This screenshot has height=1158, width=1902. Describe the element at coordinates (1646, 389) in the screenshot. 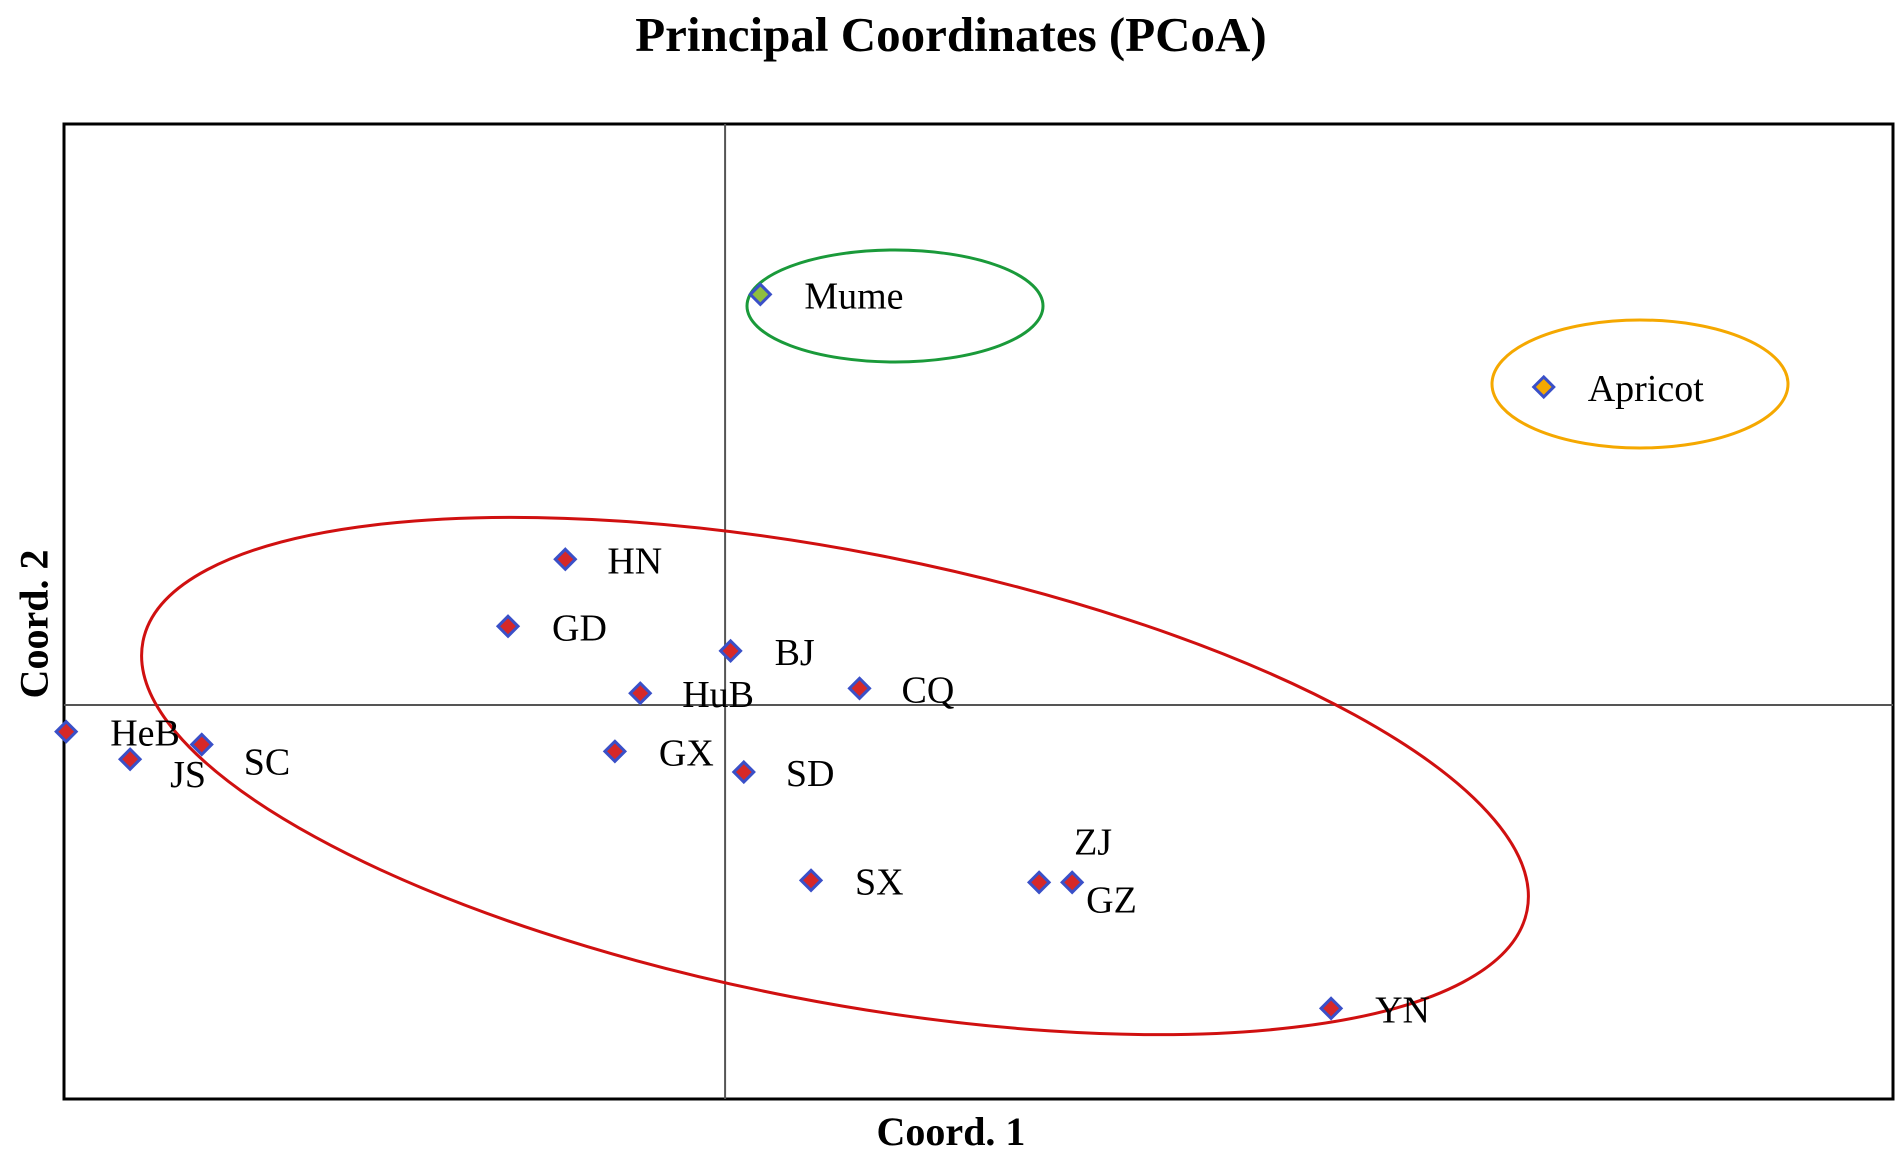

I see `point-label-apricot: Apricot` at that location.